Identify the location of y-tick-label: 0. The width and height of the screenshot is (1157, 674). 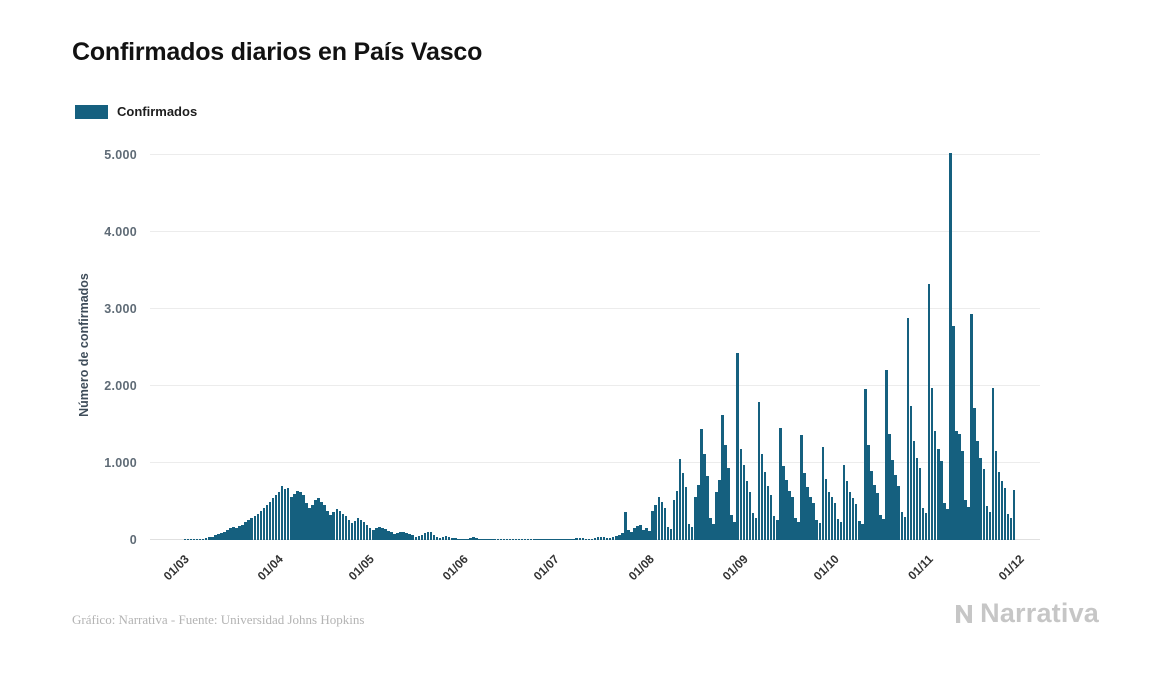
(133, 540).